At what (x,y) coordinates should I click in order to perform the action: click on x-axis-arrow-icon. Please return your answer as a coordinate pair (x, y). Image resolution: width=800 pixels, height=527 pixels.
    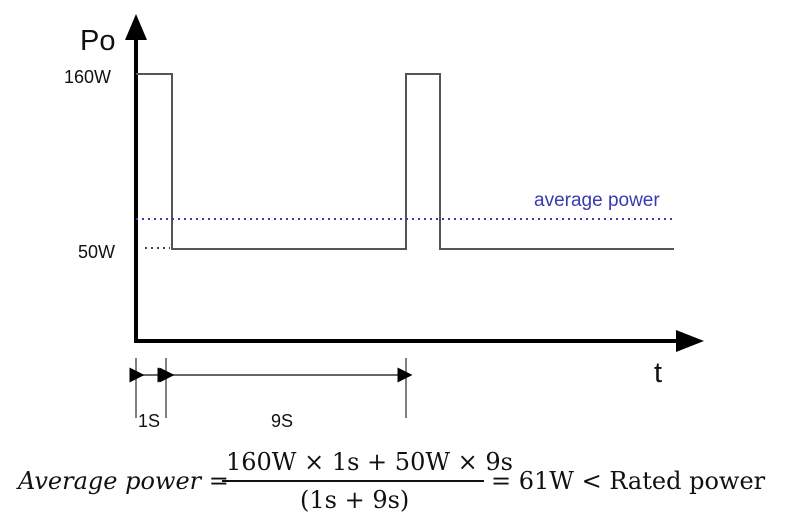
    Looking at the image, I should click on (690, 341).